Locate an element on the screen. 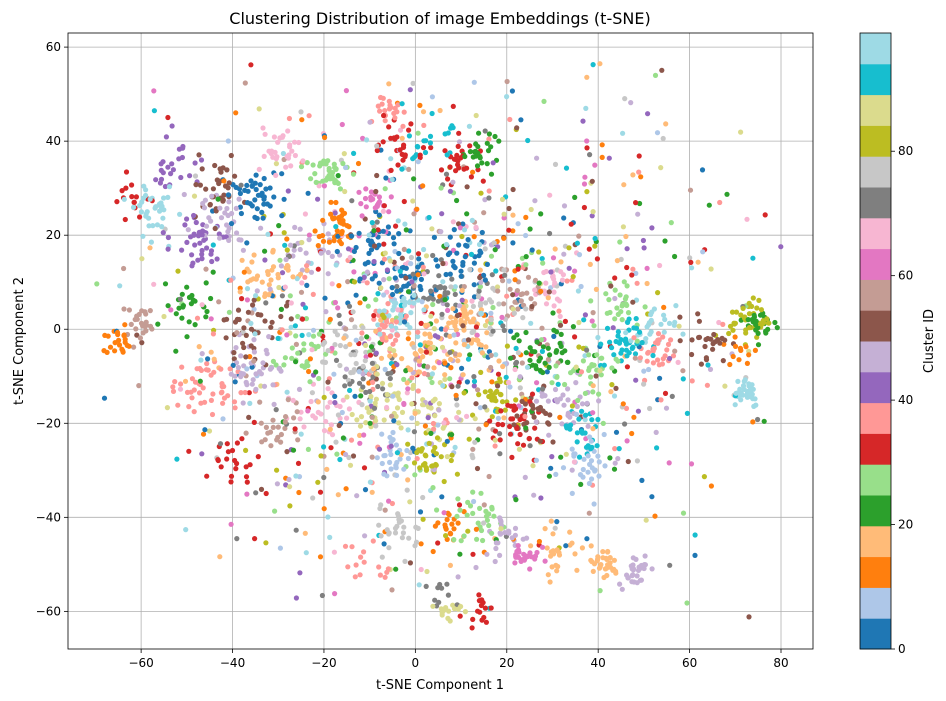 Image resolution: width=946 pixels, height=701 pixels. colorbar-tick-label: 20 is located at coordinates (905, 525).